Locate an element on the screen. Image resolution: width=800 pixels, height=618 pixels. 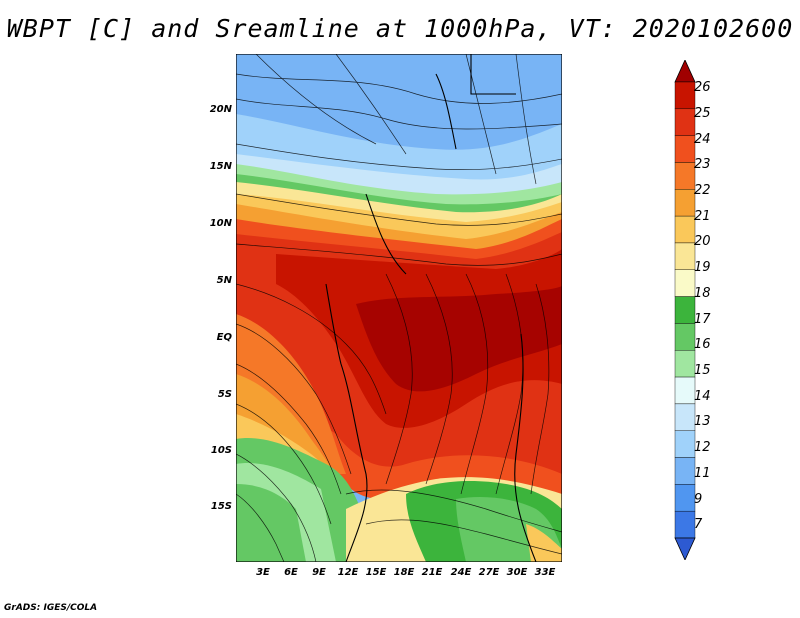
colorbar-label-14: 14 is located at coordinates (702, 396).